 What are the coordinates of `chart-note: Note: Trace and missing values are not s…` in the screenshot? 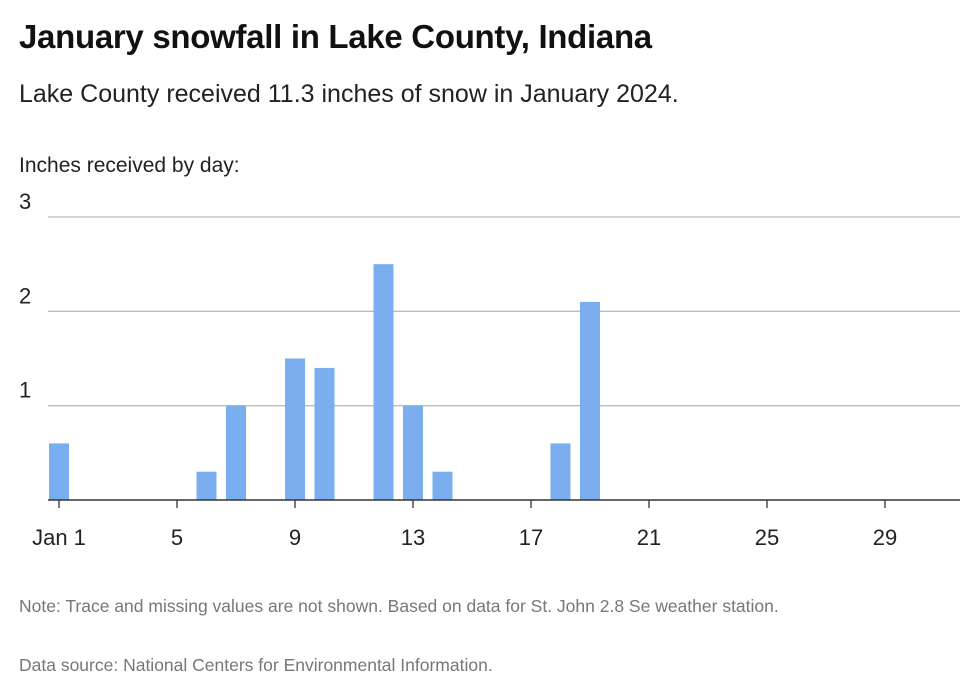 It's located at (399, 606).